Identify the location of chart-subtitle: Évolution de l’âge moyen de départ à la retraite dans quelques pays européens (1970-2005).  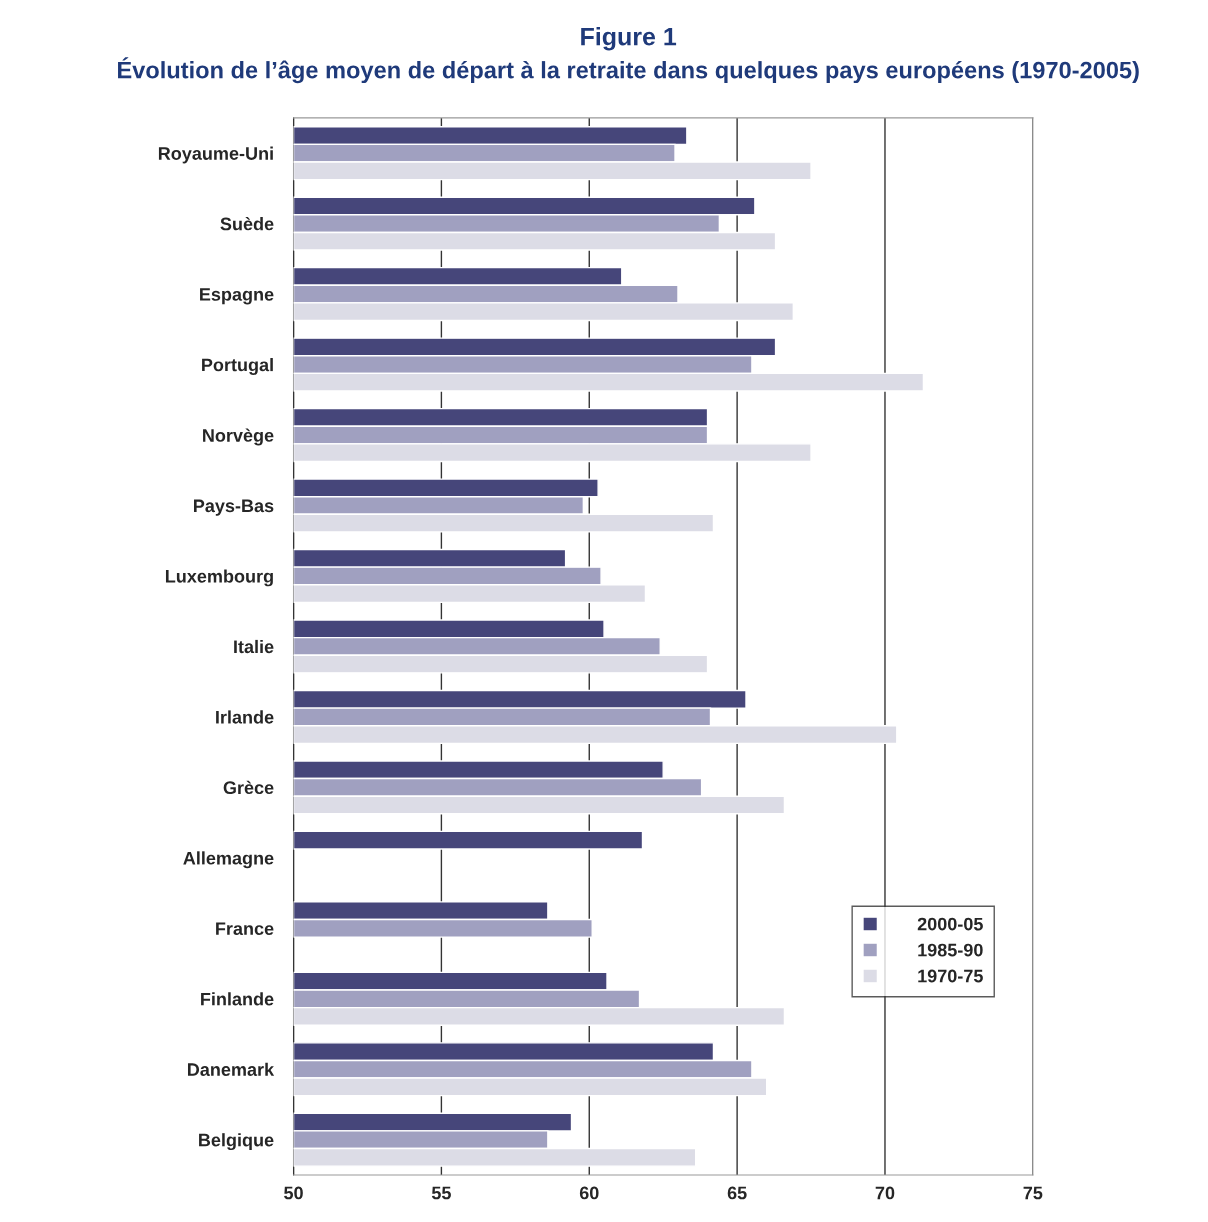
(628, 70).